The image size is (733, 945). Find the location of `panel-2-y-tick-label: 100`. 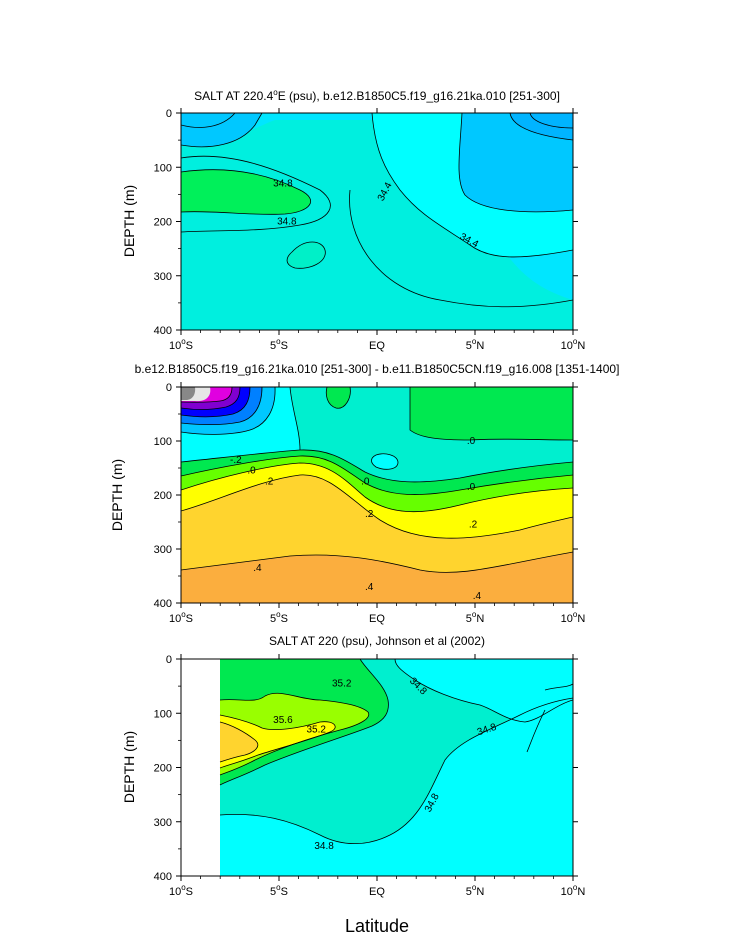

panel-2-y-tick-label: 100 is located at coordinates (163, 442).